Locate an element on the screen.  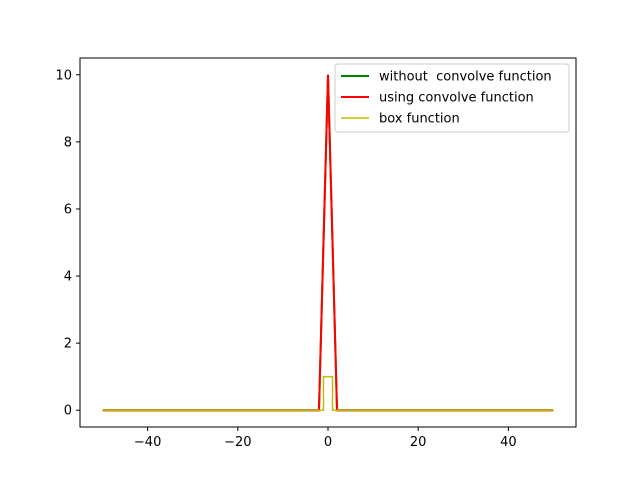
y-tick-label: 10 is located at coordinates (63, 75).